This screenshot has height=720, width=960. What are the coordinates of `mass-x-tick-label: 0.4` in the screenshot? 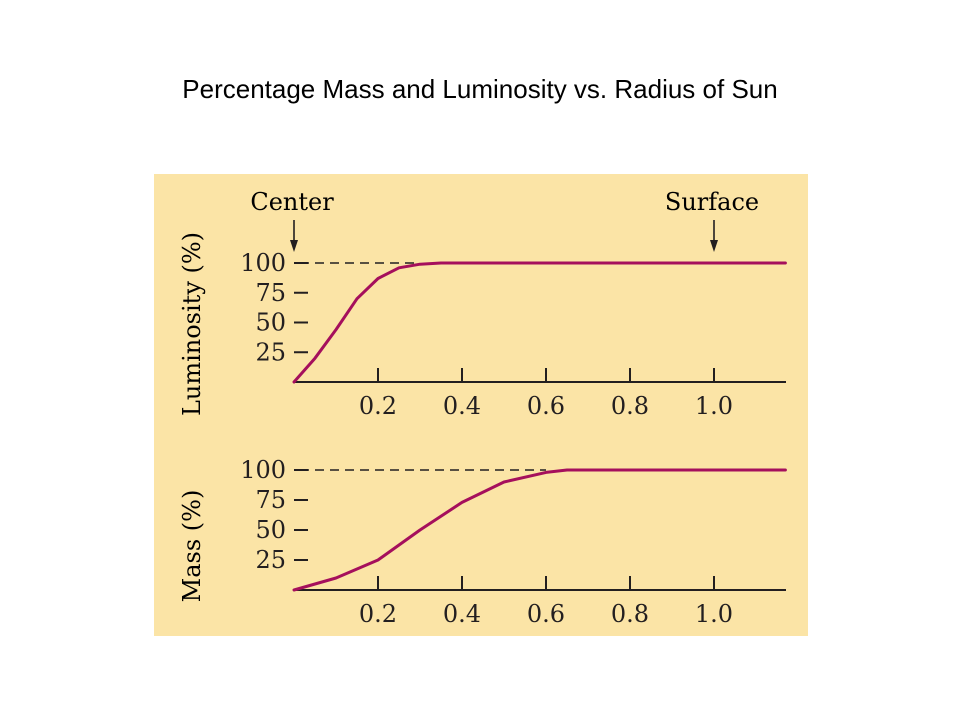 It's located at (462, 614).